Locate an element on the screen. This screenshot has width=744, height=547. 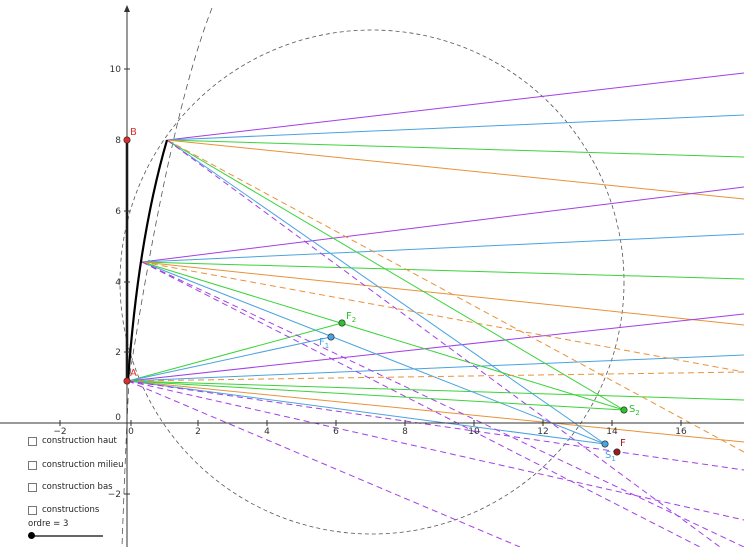
x-tick-label: 2 is located at coordinates (198, 432).